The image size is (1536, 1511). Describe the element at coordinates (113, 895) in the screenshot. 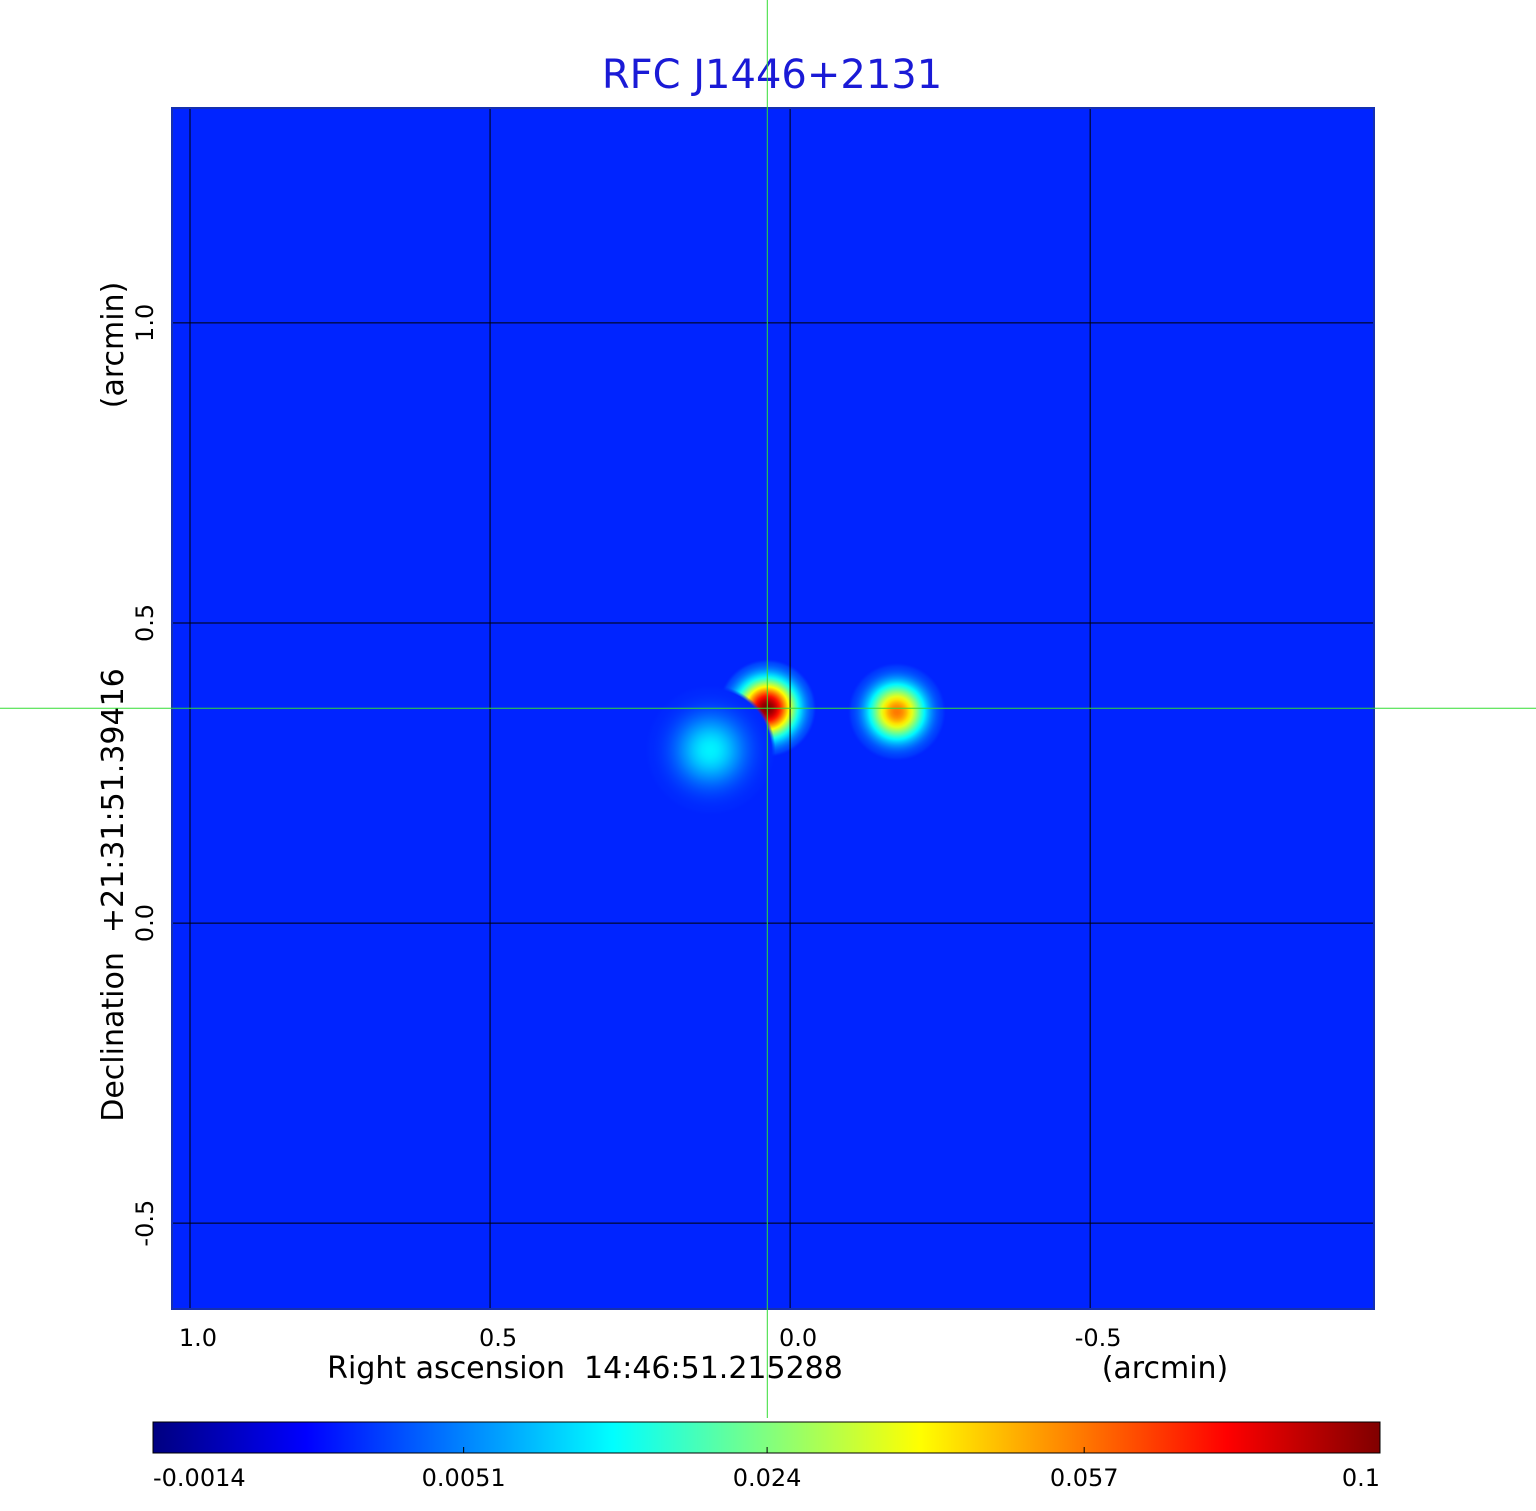

I see `y-axis-label: Declination +21:31:51.39416` at that location.